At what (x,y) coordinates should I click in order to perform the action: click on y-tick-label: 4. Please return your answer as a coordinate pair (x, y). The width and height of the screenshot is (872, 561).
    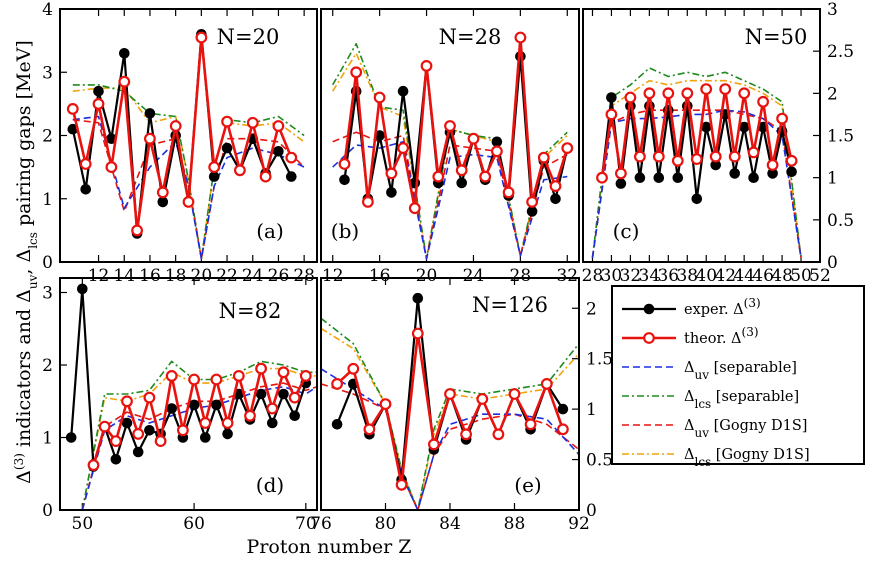
    Looking at the image, I should click on (47, 10).